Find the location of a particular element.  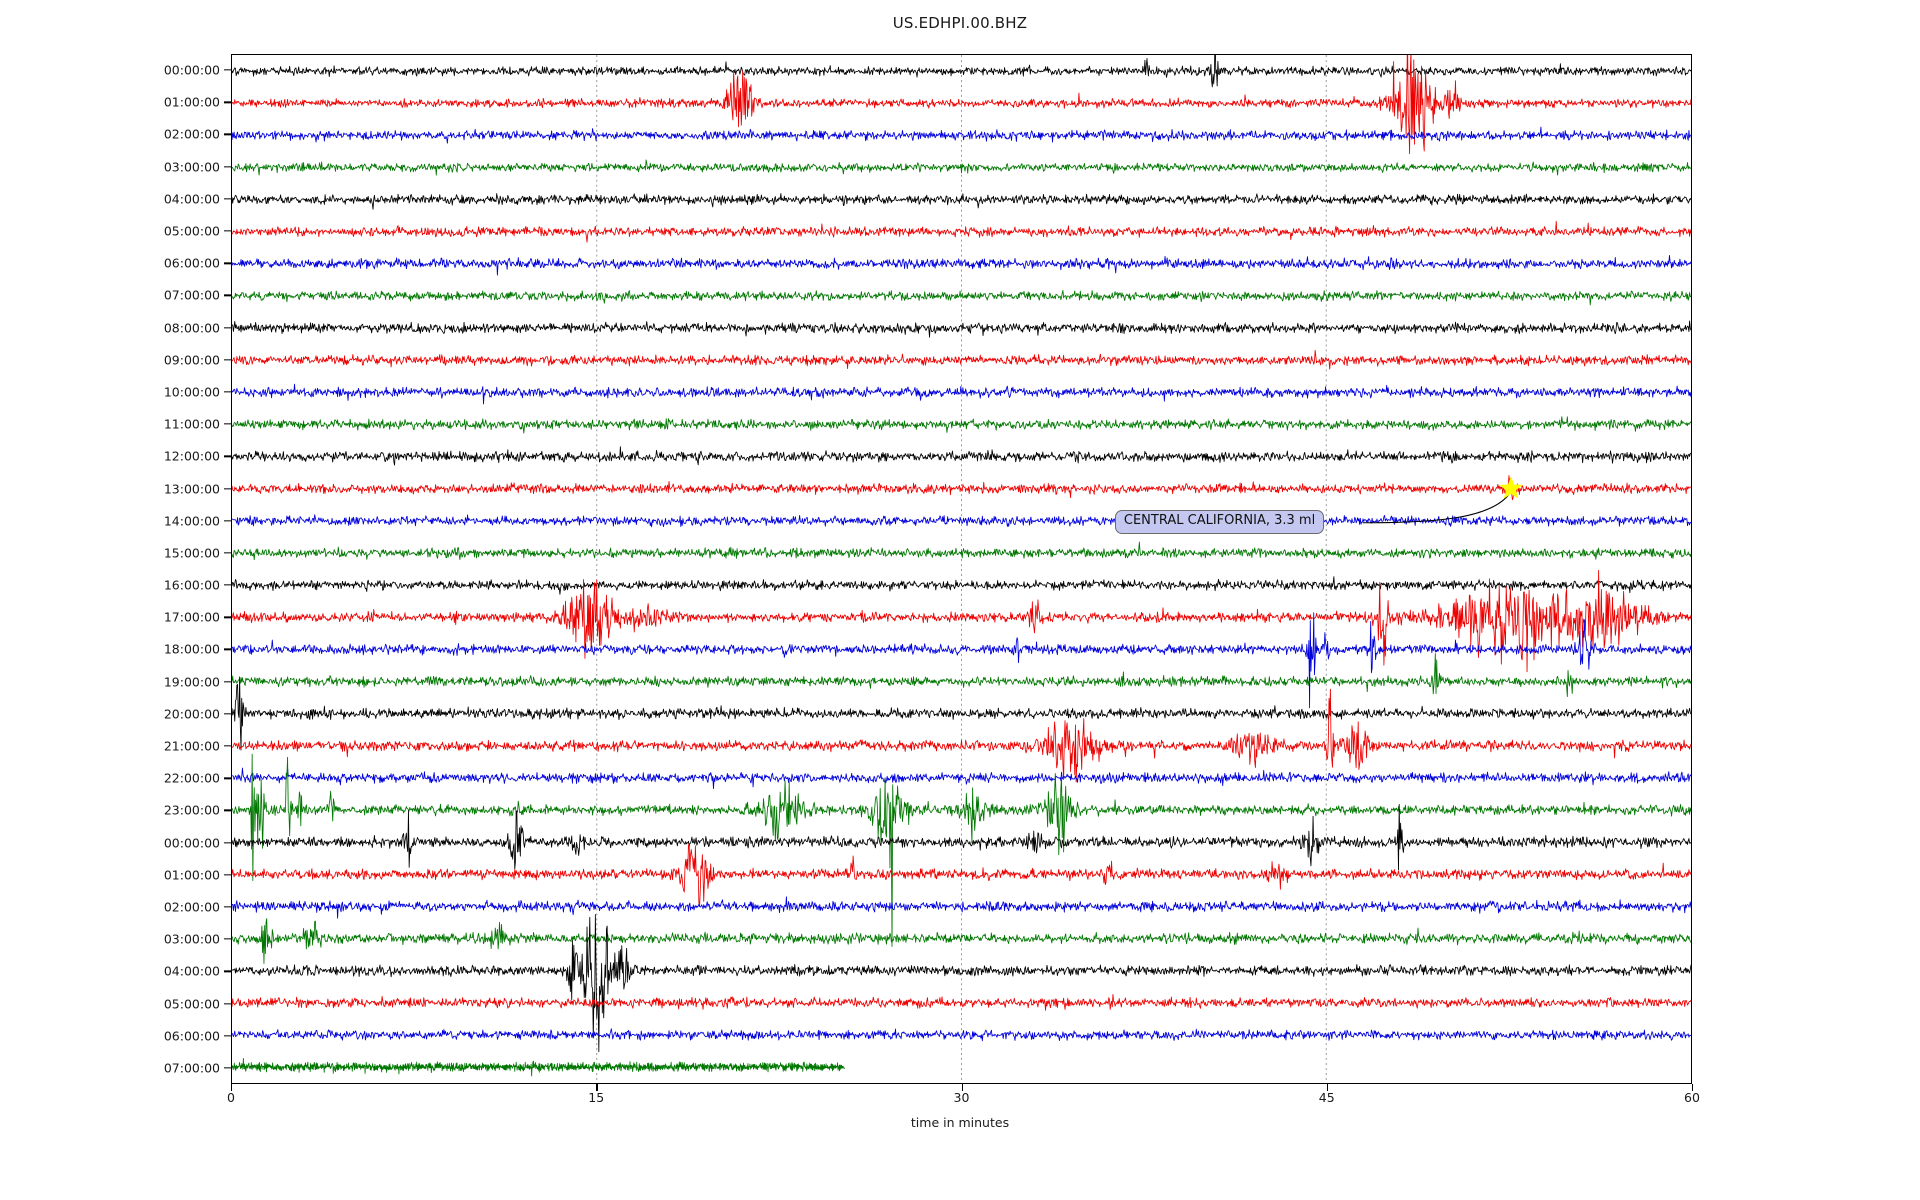

y-axis-tick-label: 16:00:00 is located at coordinates (191, 585).